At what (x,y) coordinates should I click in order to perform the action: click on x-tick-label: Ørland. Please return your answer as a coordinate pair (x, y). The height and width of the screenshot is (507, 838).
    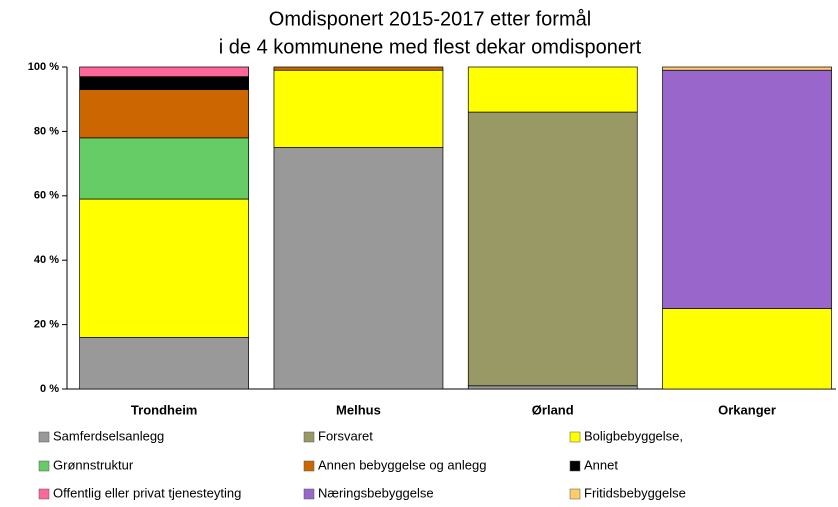
    Looking at the image, I should click on (553, 409).